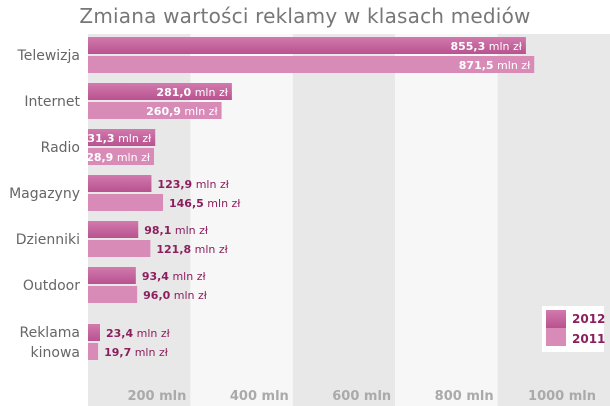  What do you see at coordinates (174, 276) in the screenshot?
I see `data-label: 93,4 mln zł` at bounding box center [174, 276].